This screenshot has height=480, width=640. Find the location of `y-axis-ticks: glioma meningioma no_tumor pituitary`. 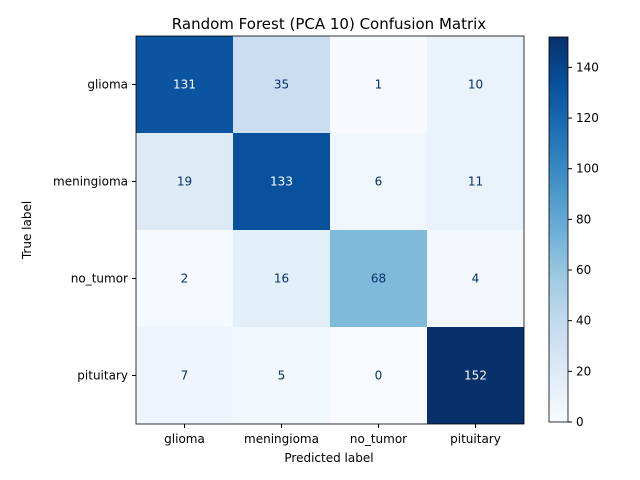

y-axis-ticks: glioma meningioma no_tumor pituitary is located at coordinates (94, 230).